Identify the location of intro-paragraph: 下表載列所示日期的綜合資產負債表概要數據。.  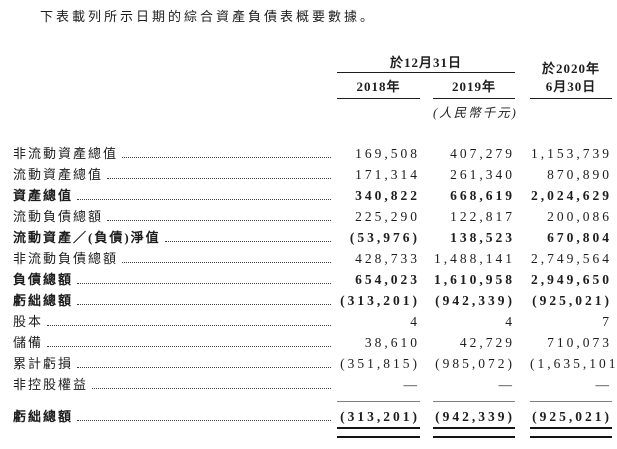
(208, 16).